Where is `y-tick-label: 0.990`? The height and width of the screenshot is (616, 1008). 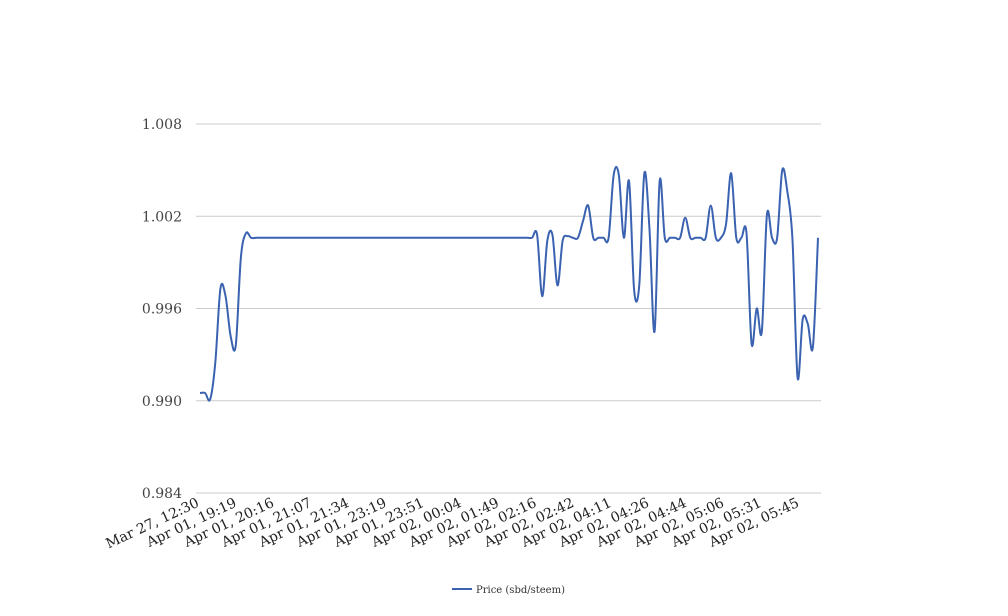
y-tick-label: 0.990 is located at coordinates (162, 402).